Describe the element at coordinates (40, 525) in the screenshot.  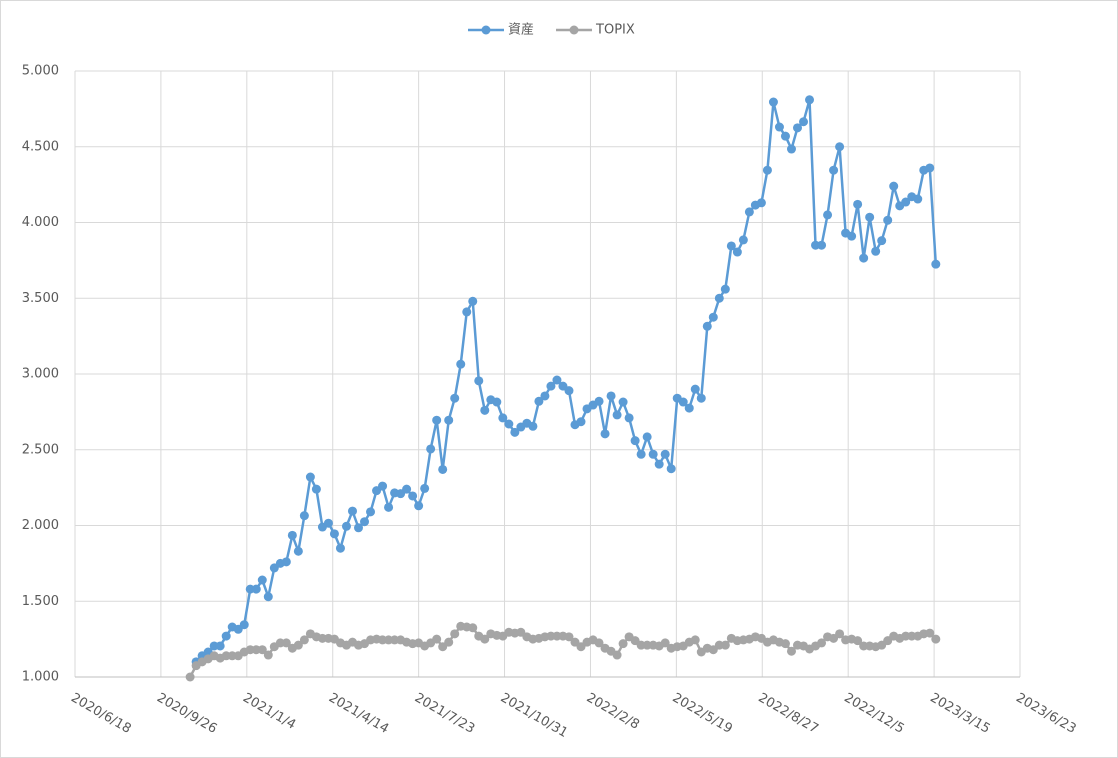
I see `y-tick-label: 2.000` at that location.